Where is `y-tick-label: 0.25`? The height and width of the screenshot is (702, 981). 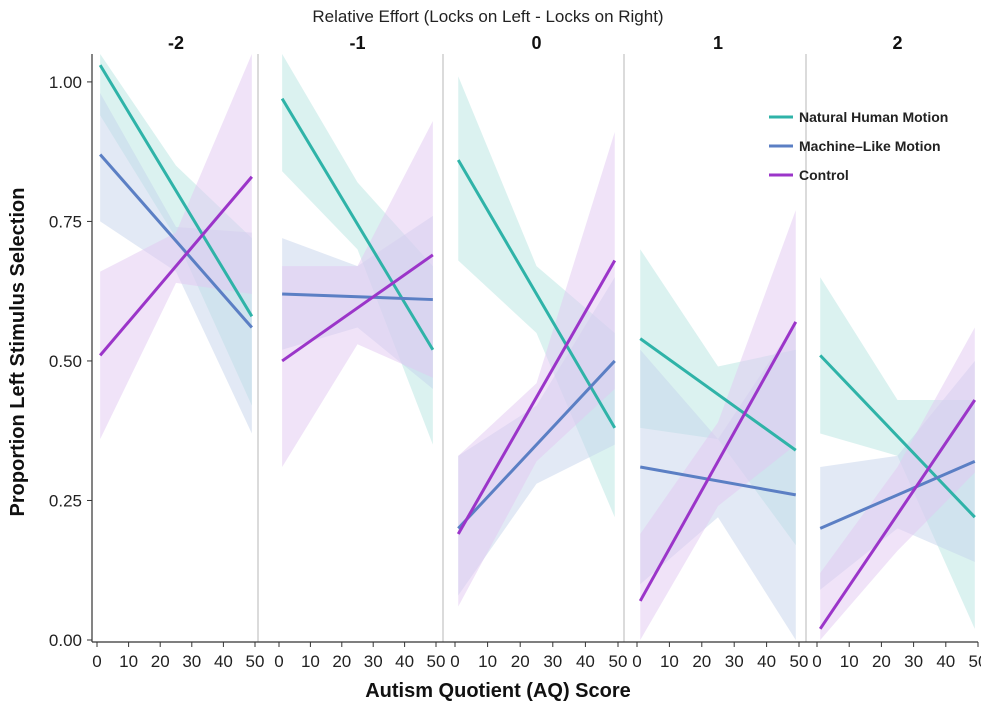
y-tick-label: 0.25 is located at coordinates (65, 500).